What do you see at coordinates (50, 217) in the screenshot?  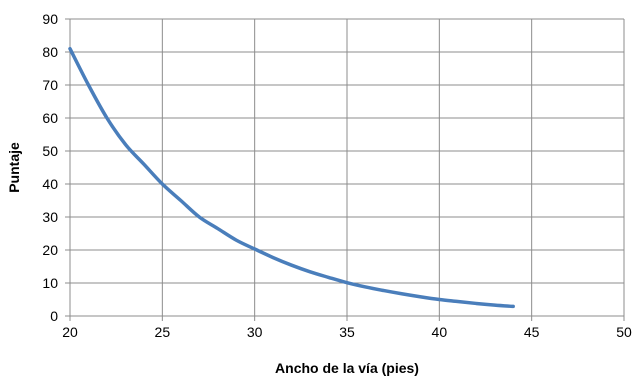 I see `y-tick-label-30: 30` at bounding box center [50, 217].